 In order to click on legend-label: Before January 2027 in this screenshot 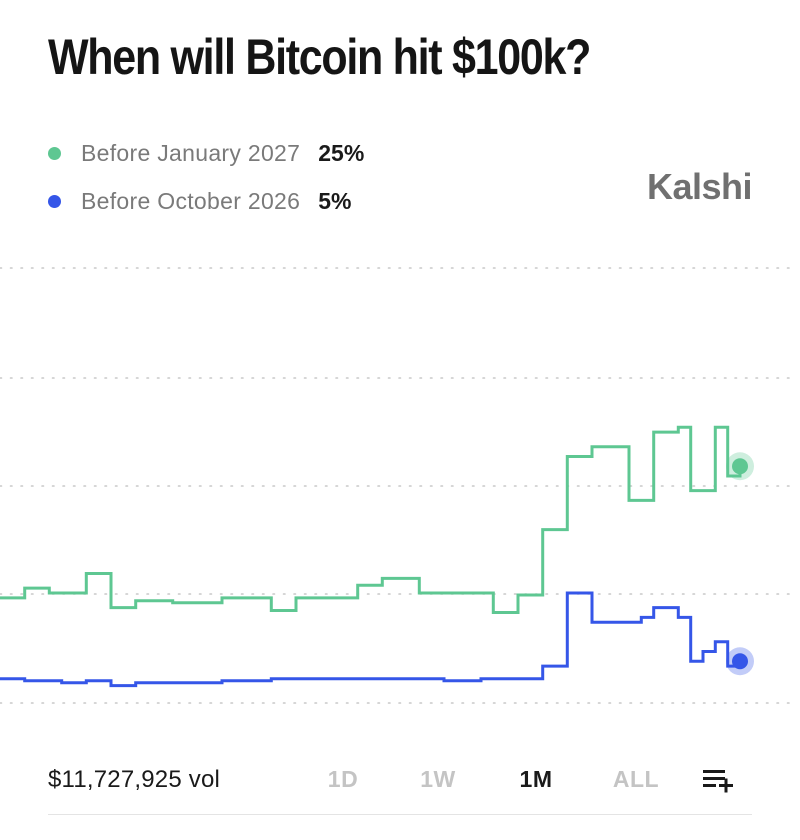, I will do `click(191, 152)`.